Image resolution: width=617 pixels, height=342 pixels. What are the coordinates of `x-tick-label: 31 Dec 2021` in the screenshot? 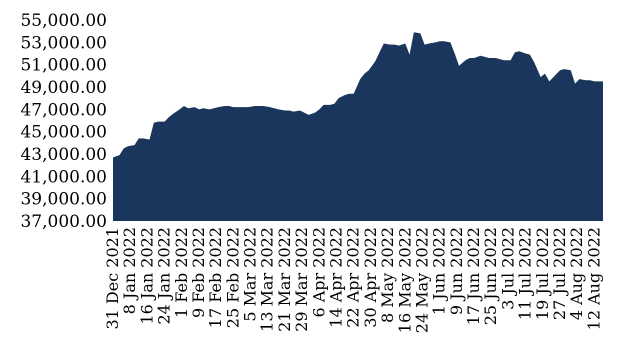 It's located at (112, 278).